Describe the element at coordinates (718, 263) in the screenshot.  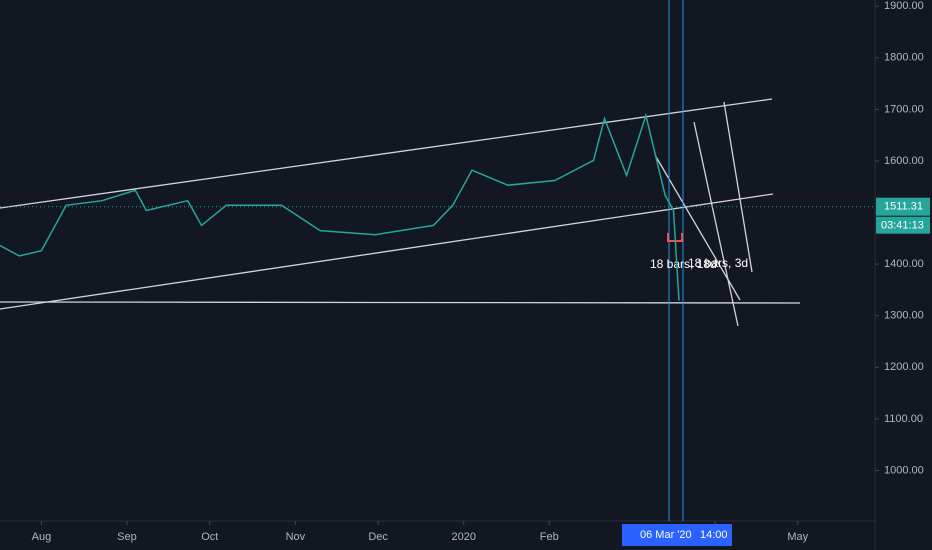
I see `annotation: 18 bars, 3d` at that location.